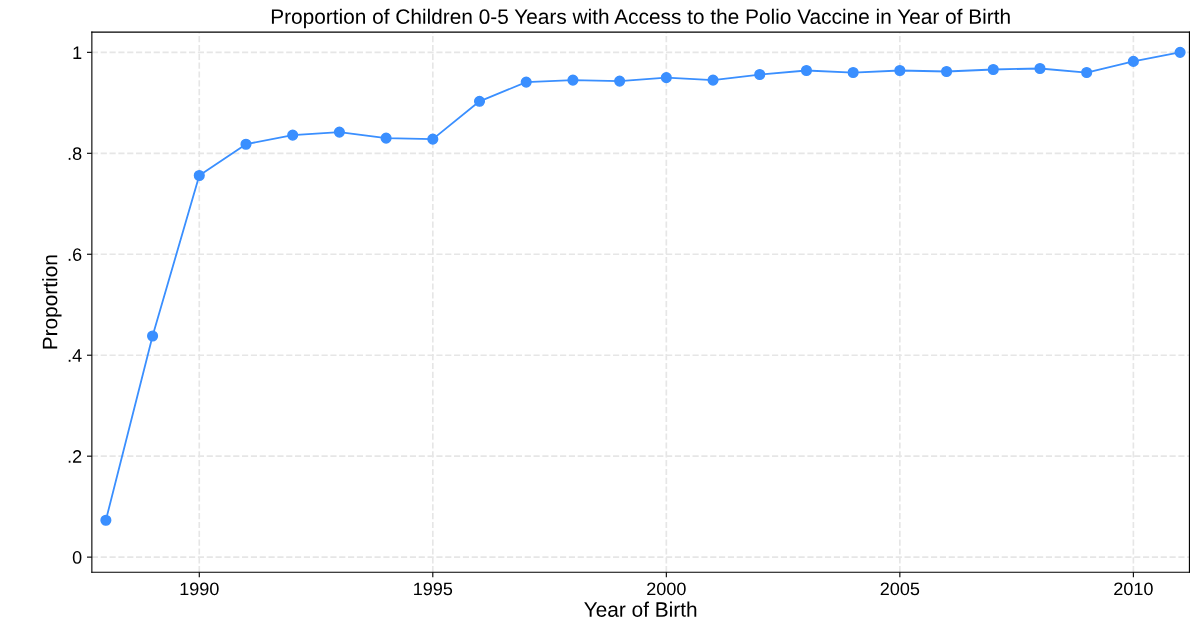  What do you see at coordinates (640, 609) in the screenshot?
I see `x-axis-title: Year of Birth` at bounding box center [640, 609].